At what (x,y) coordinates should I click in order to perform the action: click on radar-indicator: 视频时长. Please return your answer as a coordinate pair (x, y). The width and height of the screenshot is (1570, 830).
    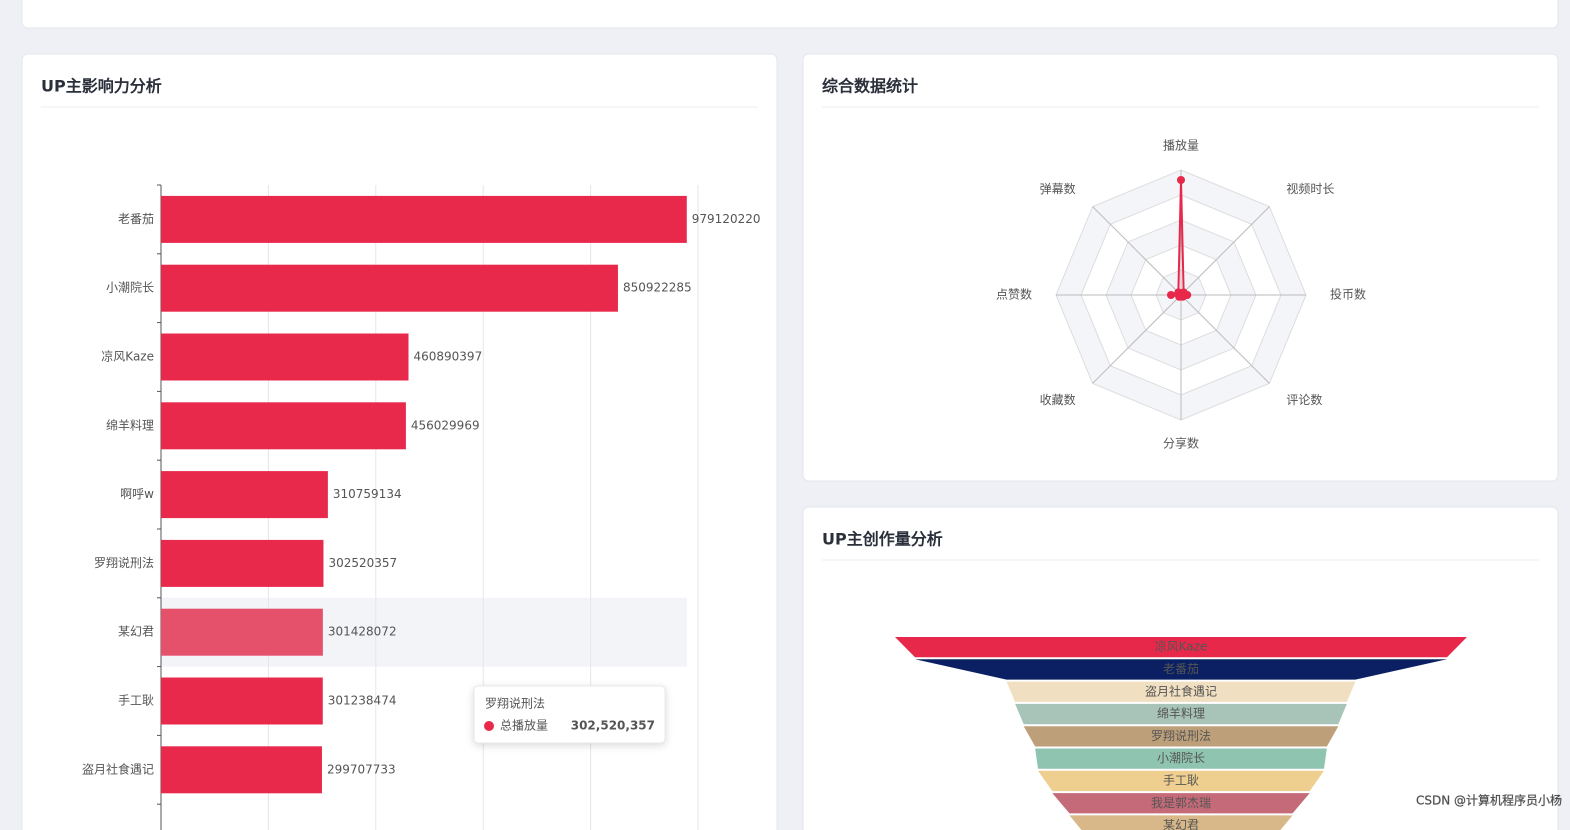
    Looking at the image, I should click on (1310, 188).